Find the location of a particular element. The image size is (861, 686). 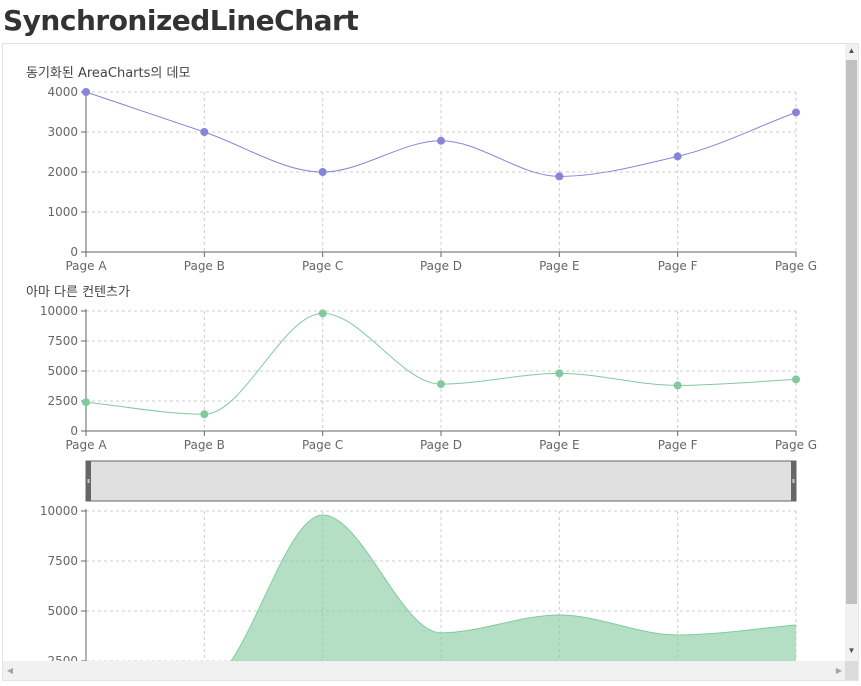

page-title: SynchronizedLineChart is located at coordinates (181, 20).